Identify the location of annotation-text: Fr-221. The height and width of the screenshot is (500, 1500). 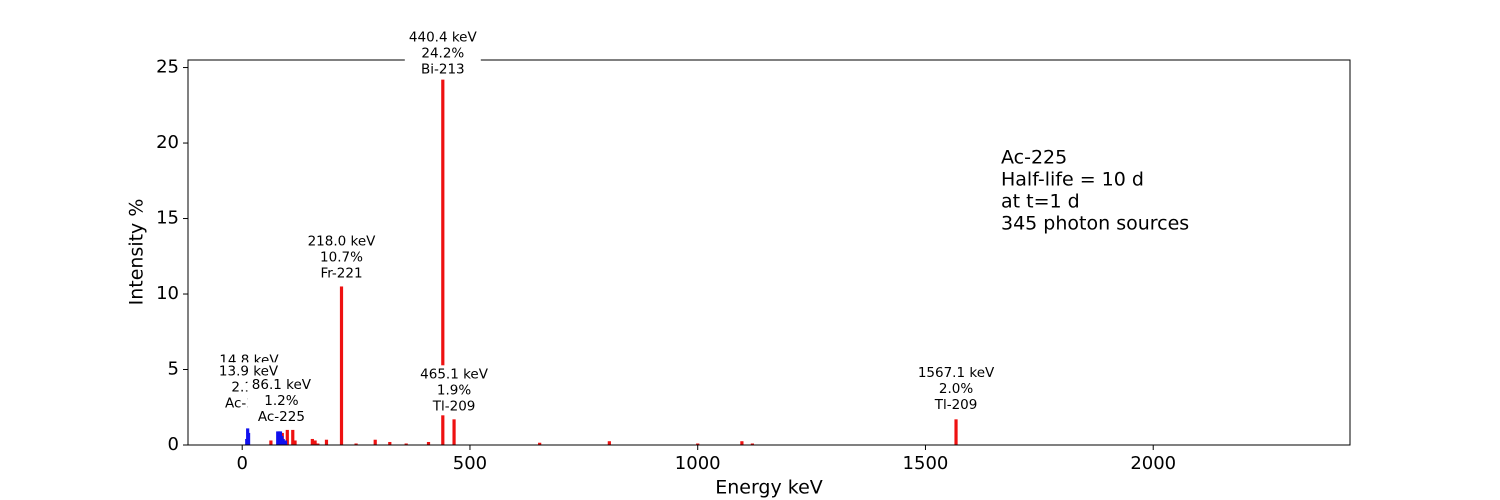
(341, 273).